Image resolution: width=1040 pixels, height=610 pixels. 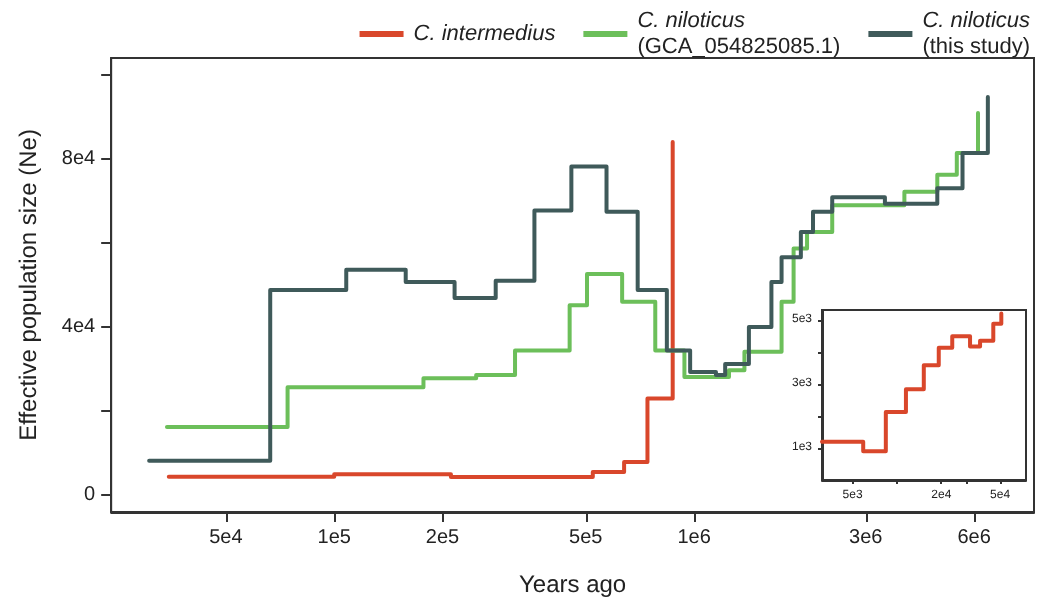 What do you see at coordinates (694, 538) in the screenshot?
I see `x-tick-label: 1e6` at bounding box center [694, 538].